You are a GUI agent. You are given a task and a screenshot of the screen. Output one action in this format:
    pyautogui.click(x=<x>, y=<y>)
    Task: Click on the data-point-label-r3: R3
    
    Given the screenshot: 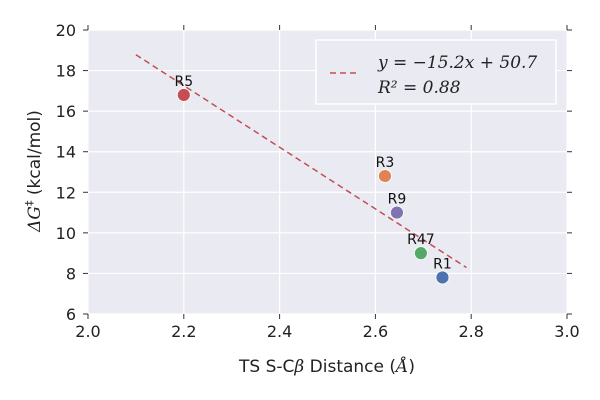 What is the action you would take?
    pyautogui.click(x=385, y=163)
    